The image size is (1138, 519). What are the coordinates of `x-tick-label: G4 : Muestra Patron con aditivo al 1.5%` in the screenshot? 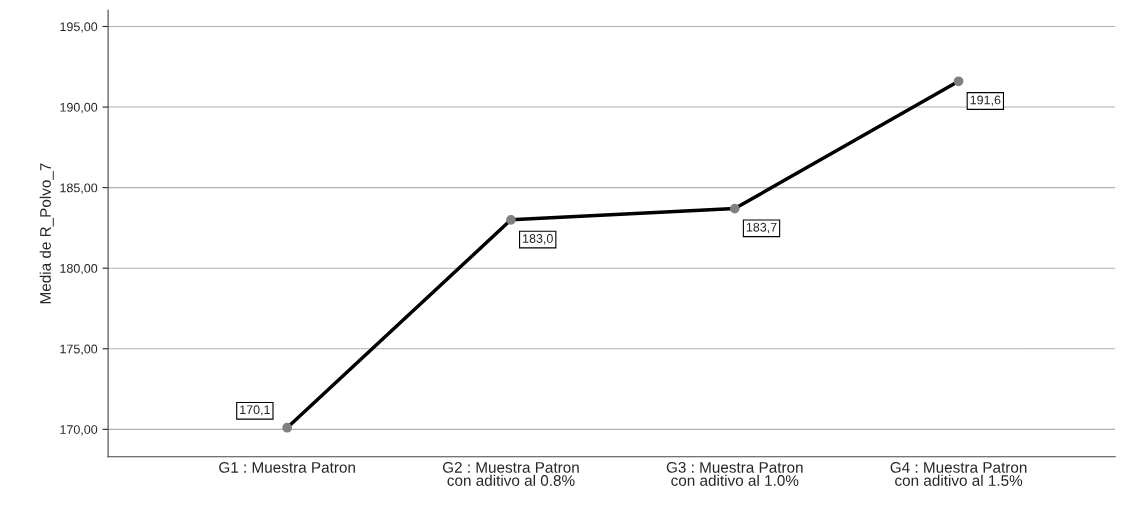 It's located at (958, 473).